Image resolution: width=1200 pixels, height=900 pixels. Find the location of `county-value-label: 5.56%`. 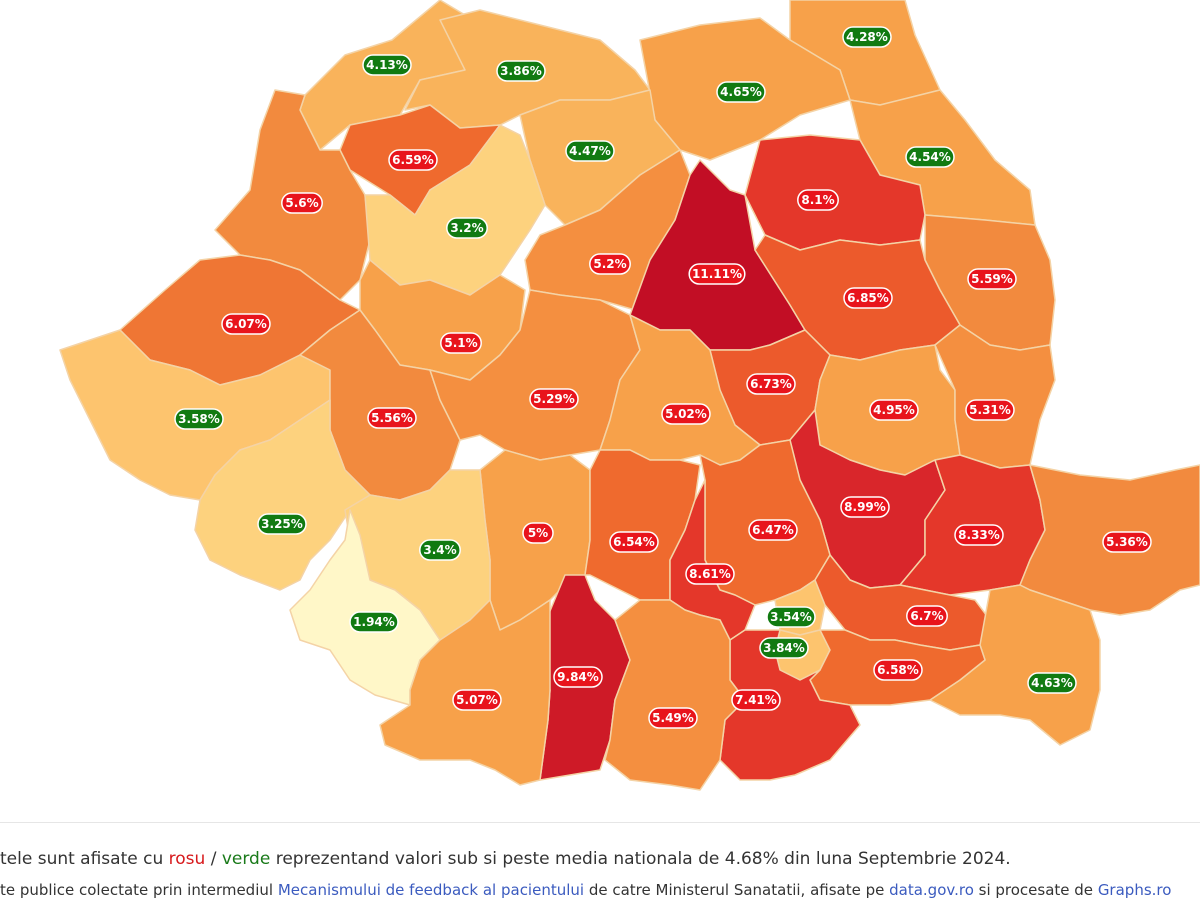

county-value-label: 5.56% is located at coordinates (392, 418).